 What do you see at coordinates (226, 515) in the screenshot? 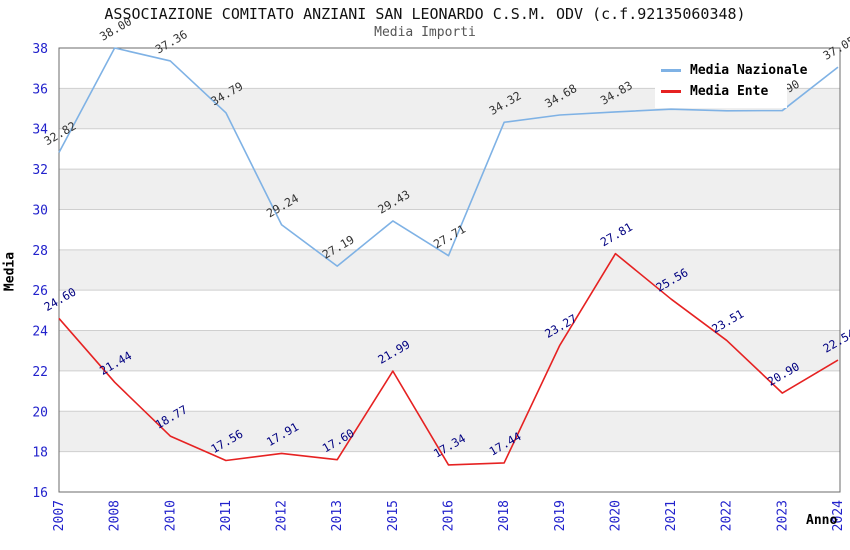
I see `svg-text: 2011` at bounding box center [226, 515].